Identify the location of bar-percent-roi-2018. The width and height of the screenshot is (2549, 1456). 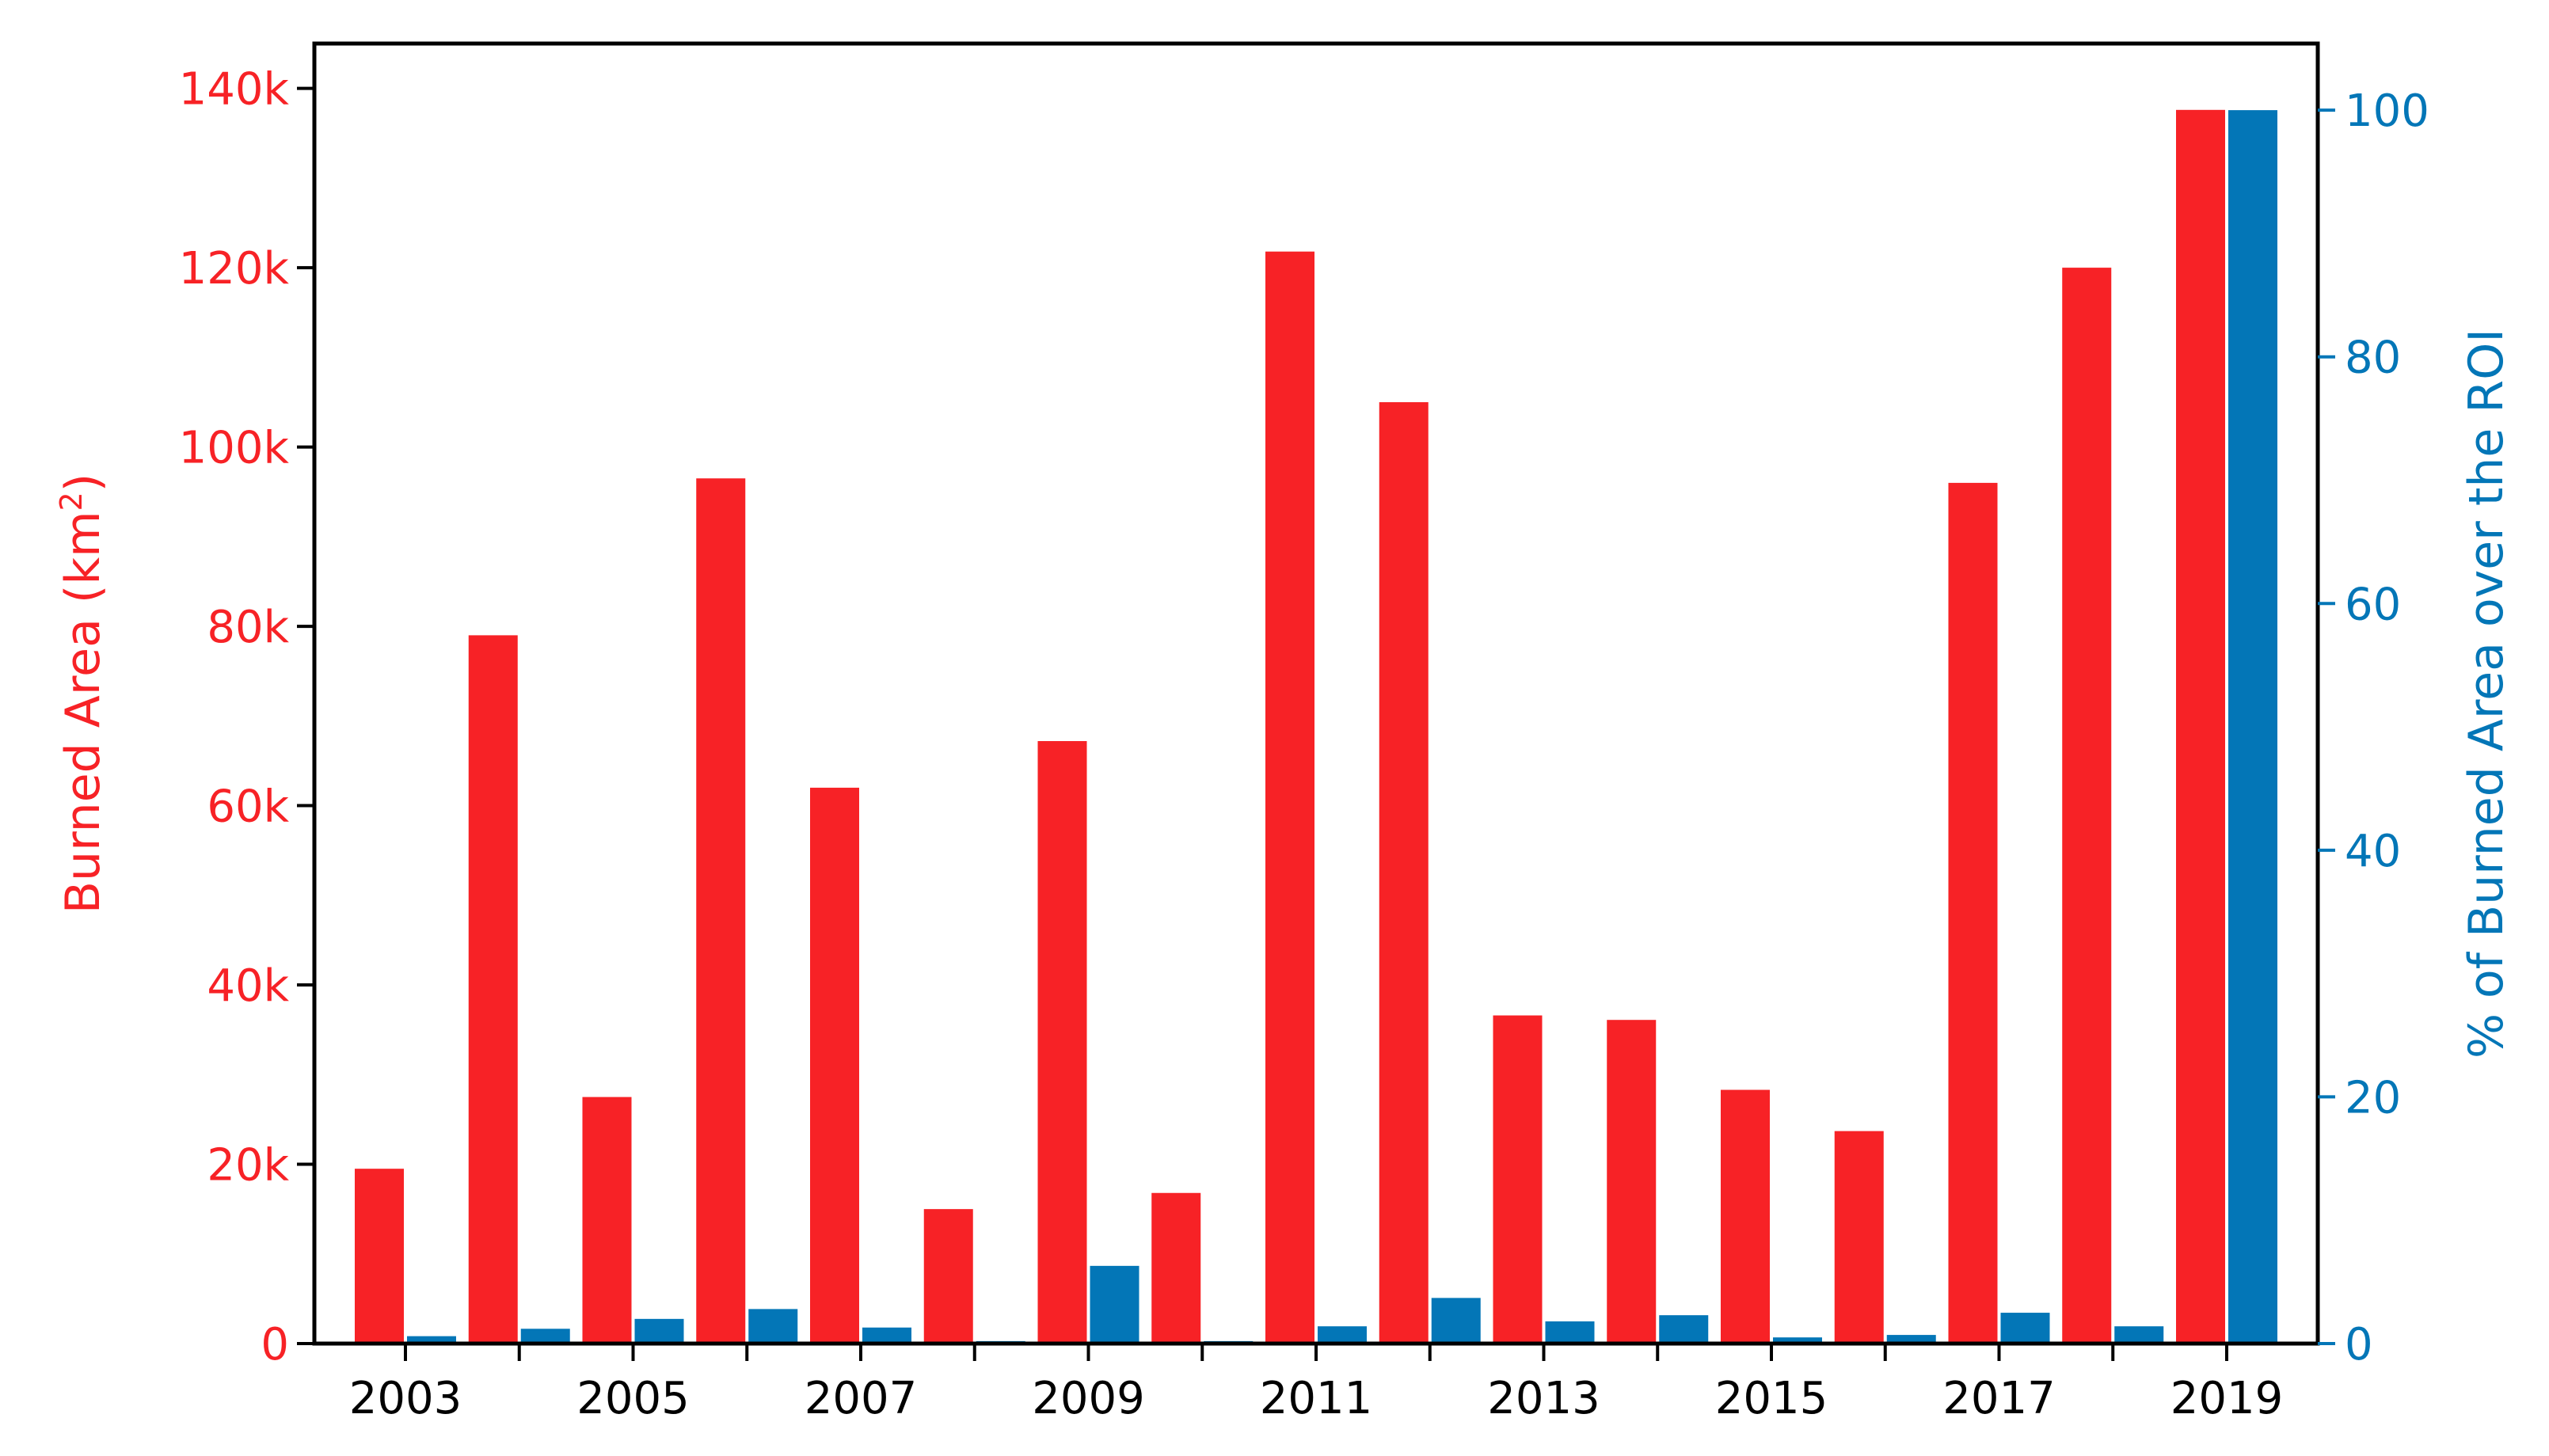
(2139, 1335).